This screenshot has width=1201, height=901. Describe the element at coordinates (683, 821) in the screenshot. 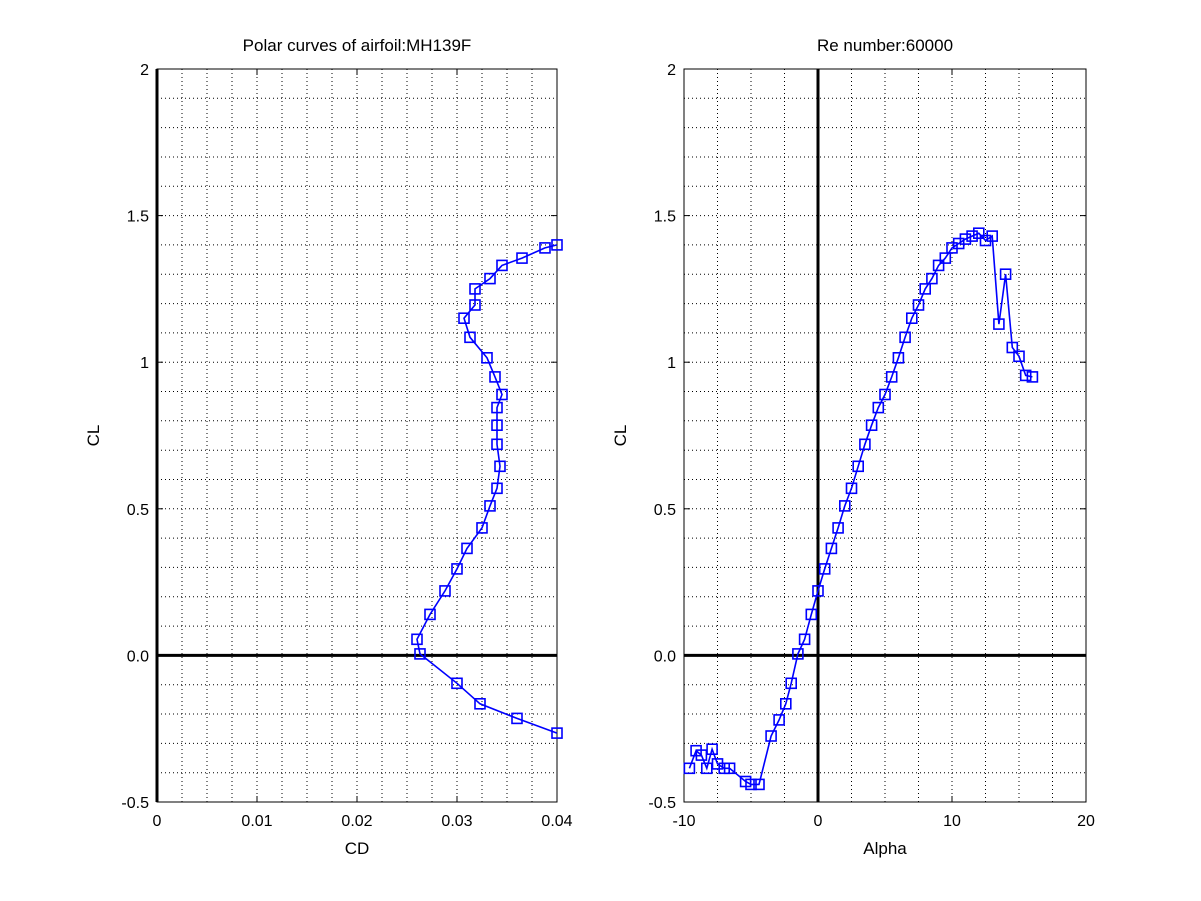

I see `x-tick-label: -10` at that location.